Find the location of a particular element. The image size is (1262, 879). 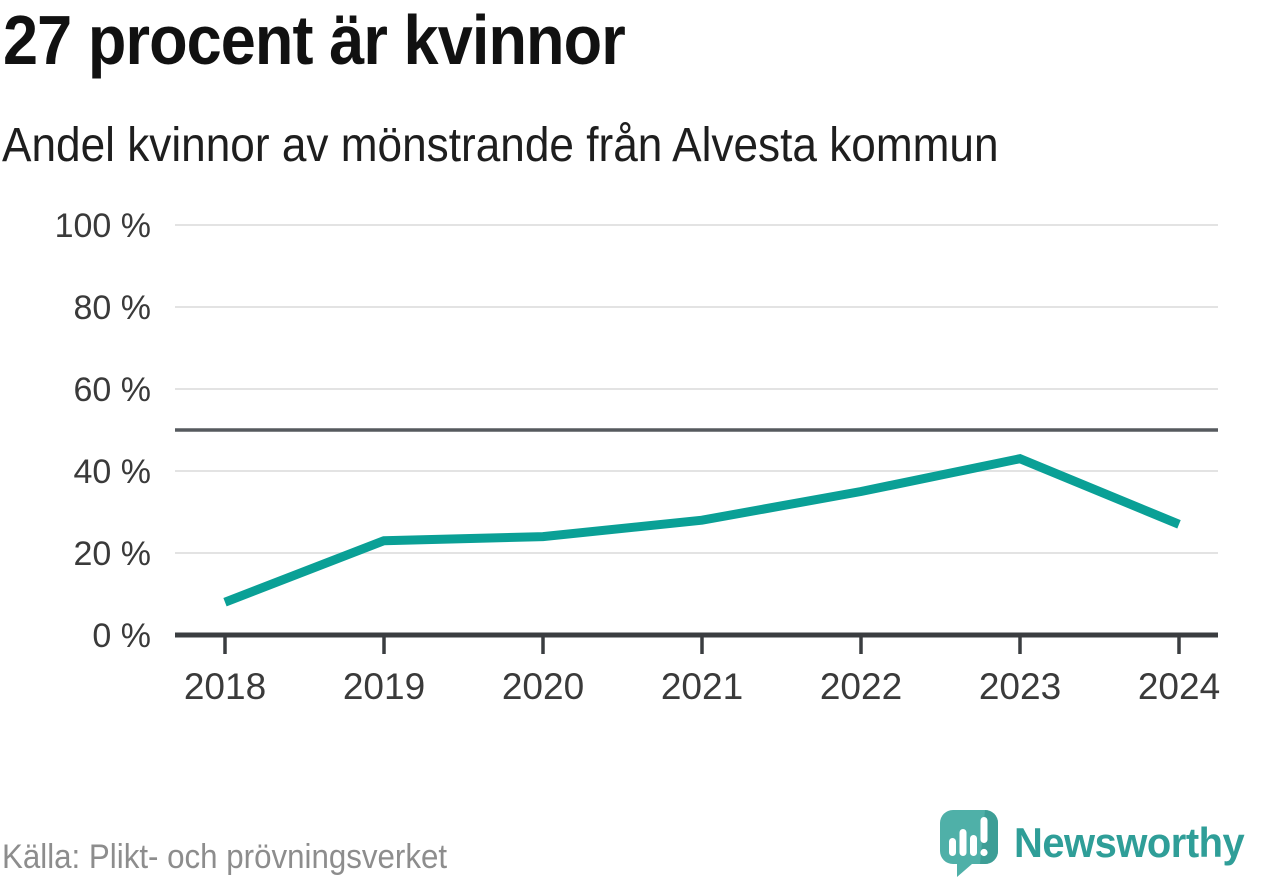

y-axis-tick-label: 0 % is located at coordinates (121, 636).